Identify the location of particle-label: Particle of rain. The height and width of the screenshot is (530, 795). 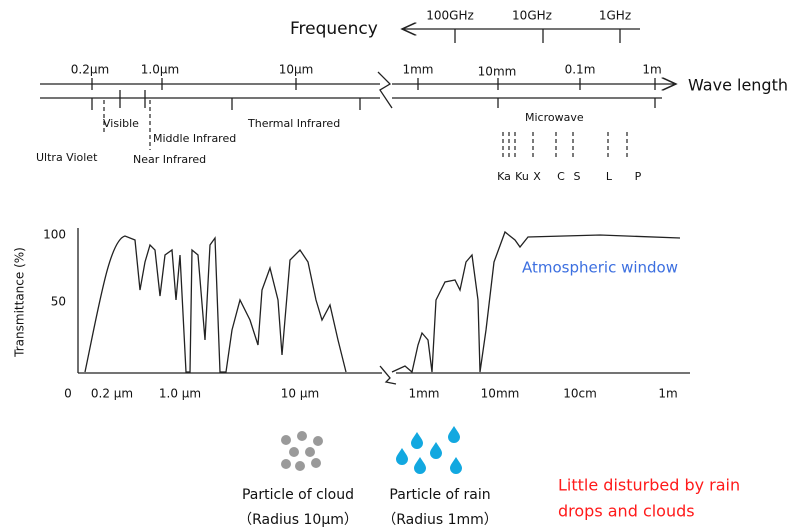
(439, 495).